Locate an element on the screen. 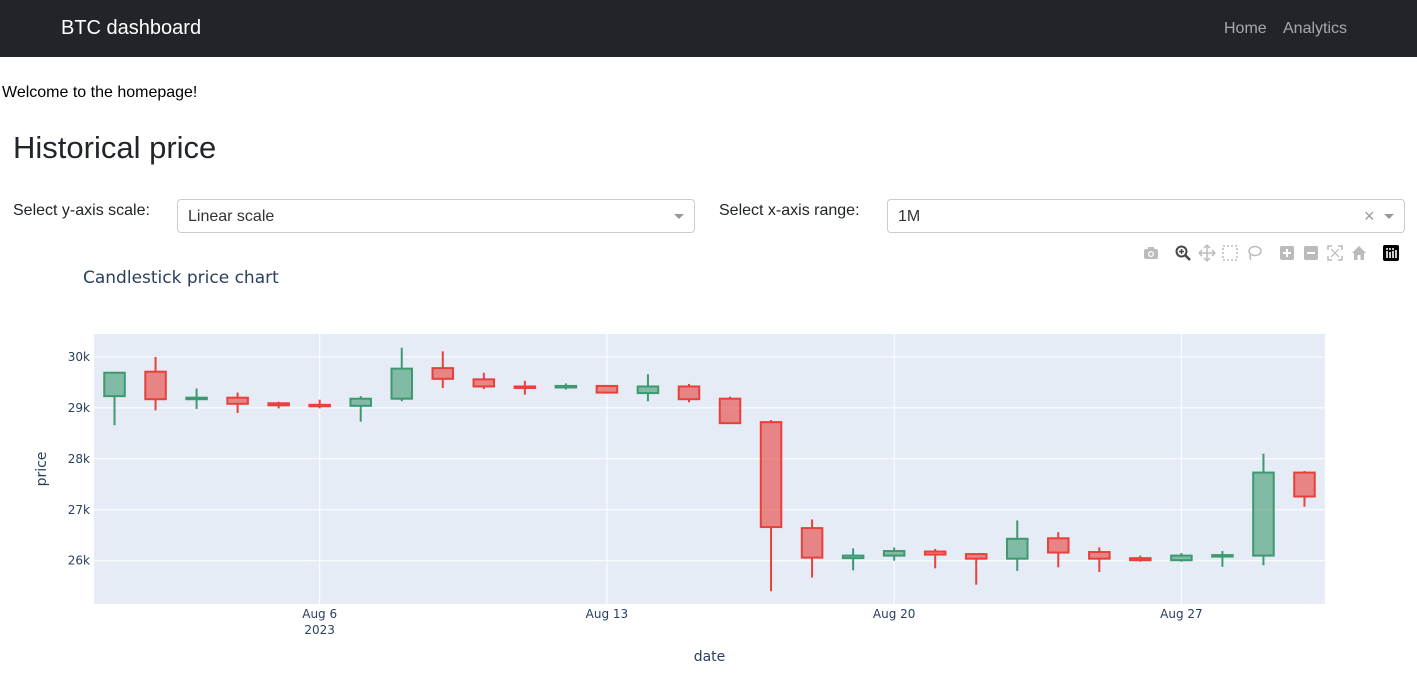  plotly-logo-icon is located at coordinates (1391, 253).